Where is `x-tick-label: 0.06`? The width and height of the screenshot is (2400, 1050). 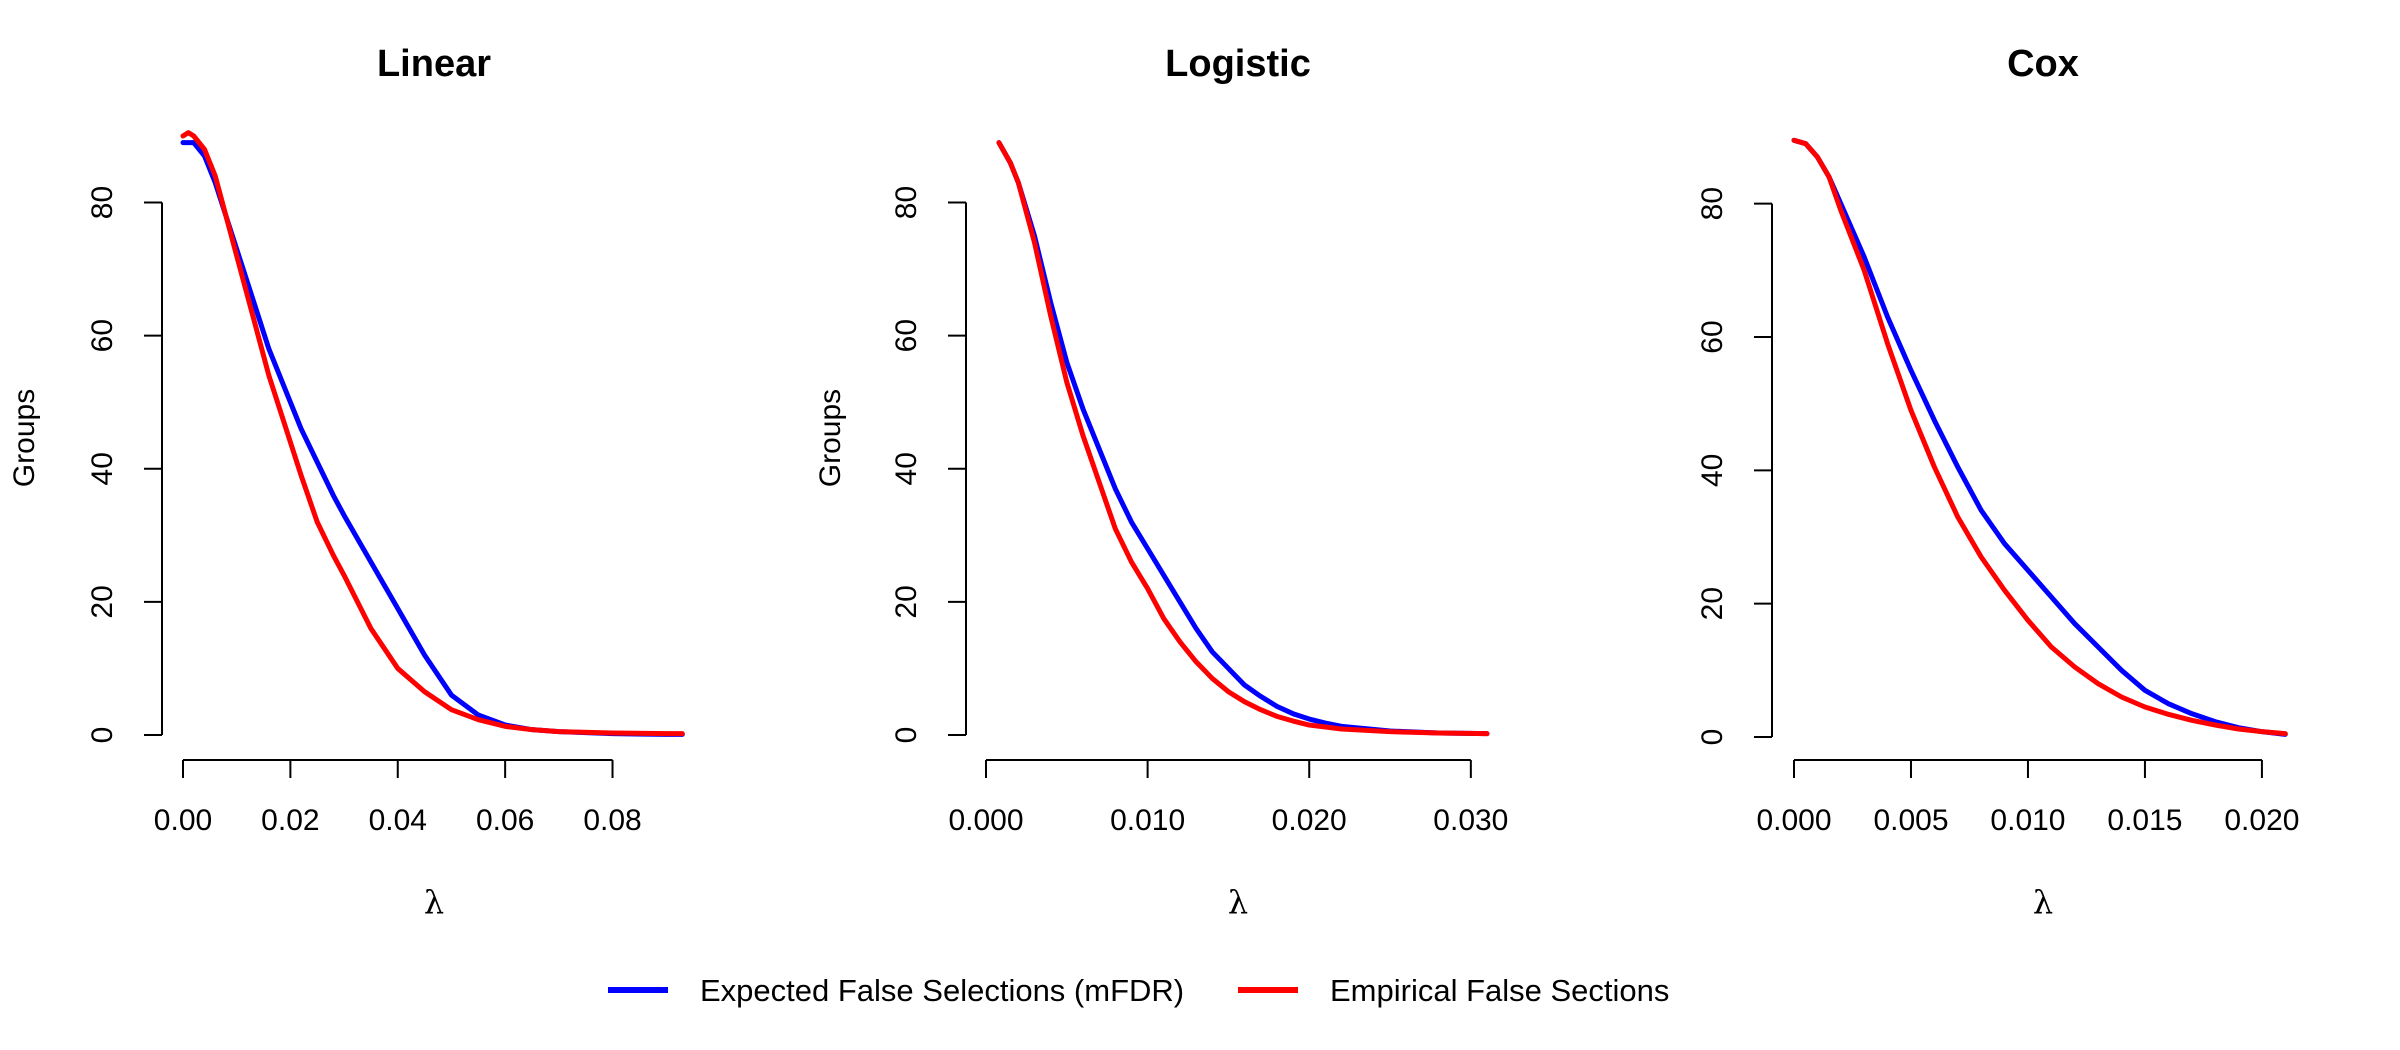
x-tick-label: 0.06 is located at coordinates (505, 820).